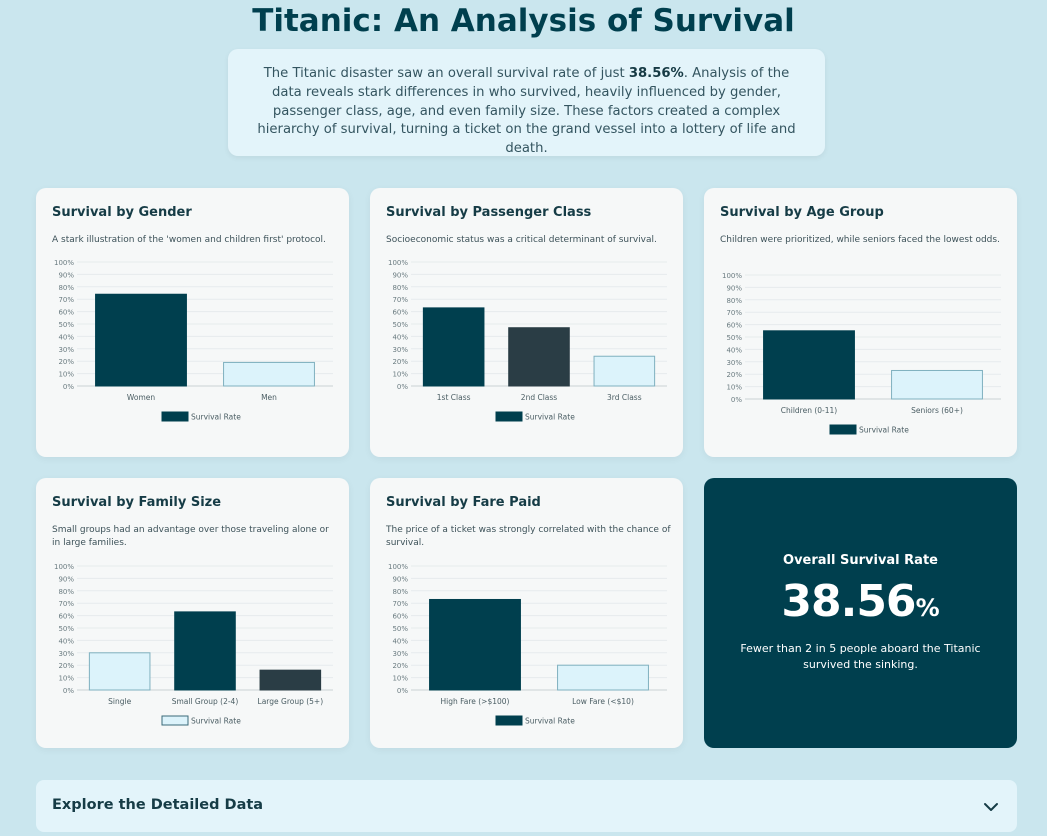 This screenshot has width=1047, height=836. Describe the element at coordinates (624, 397) in the screenshot. I see `x-tick-label: 3rd Class` at that location.